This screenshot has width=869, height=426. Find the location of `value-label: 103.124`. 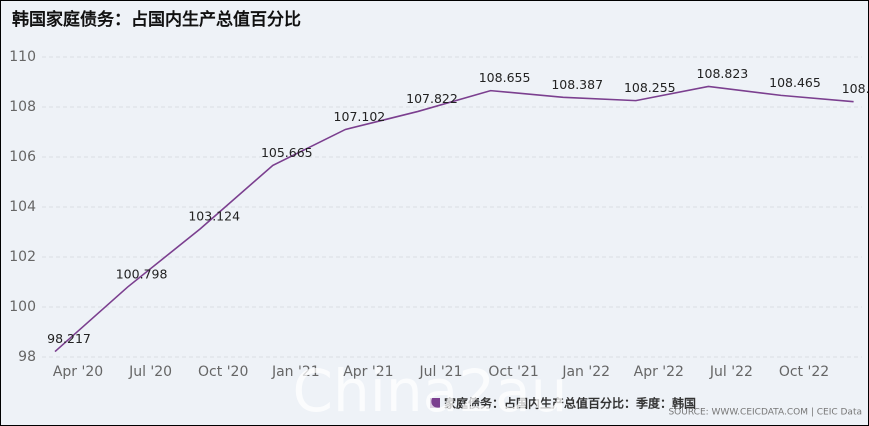

value-label: 103.124 is located at coordinates (214, 215).